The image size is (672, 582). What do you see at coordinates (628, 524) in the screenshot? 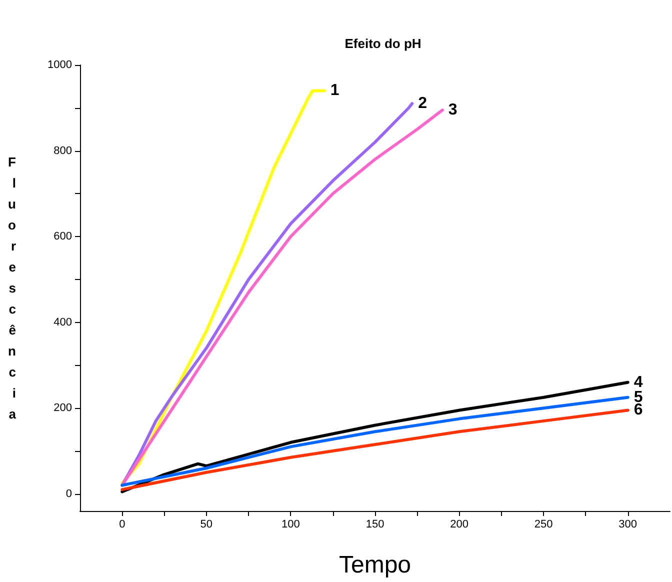
I see `x-tick-label: 300` at bounding box center [628, 524].